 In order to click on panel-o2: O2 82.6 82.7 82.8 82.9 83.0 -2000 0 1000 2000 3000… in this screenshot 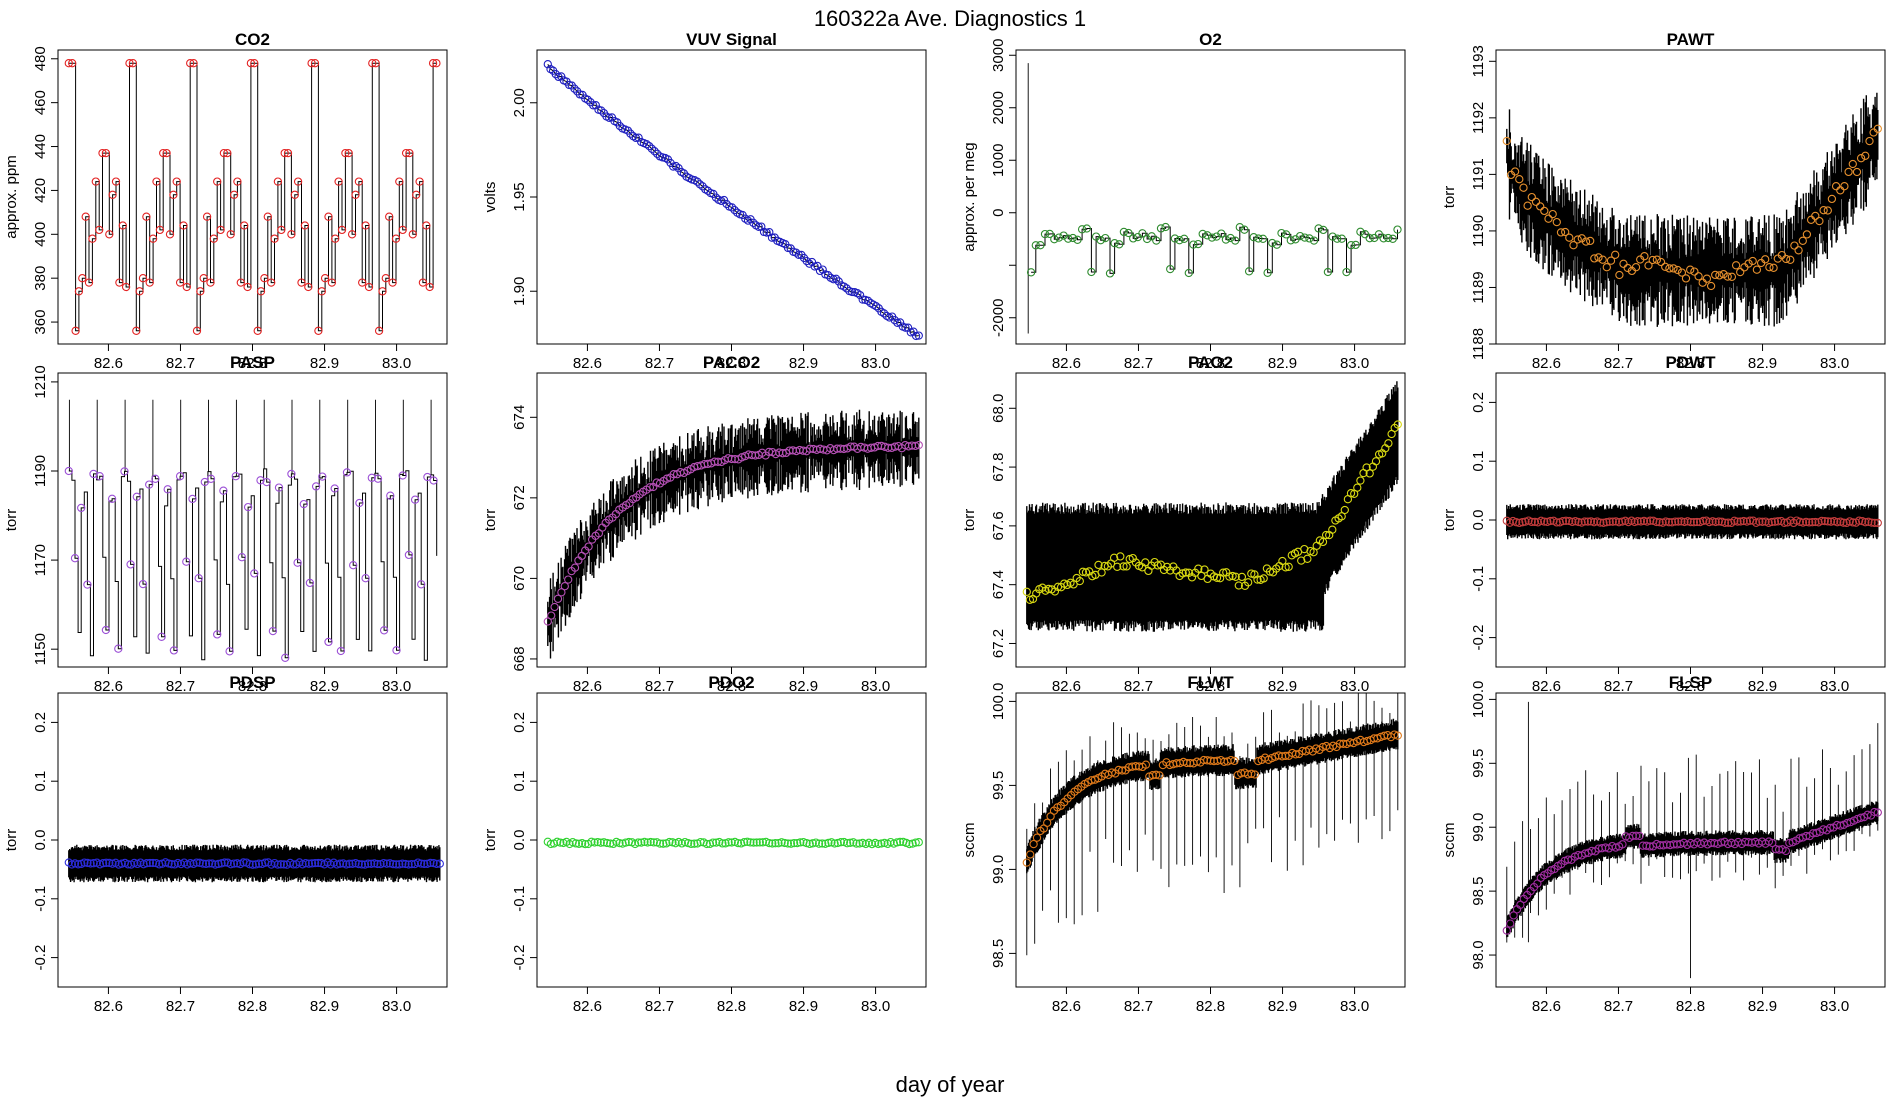, I will do `click(1183, 201)`.